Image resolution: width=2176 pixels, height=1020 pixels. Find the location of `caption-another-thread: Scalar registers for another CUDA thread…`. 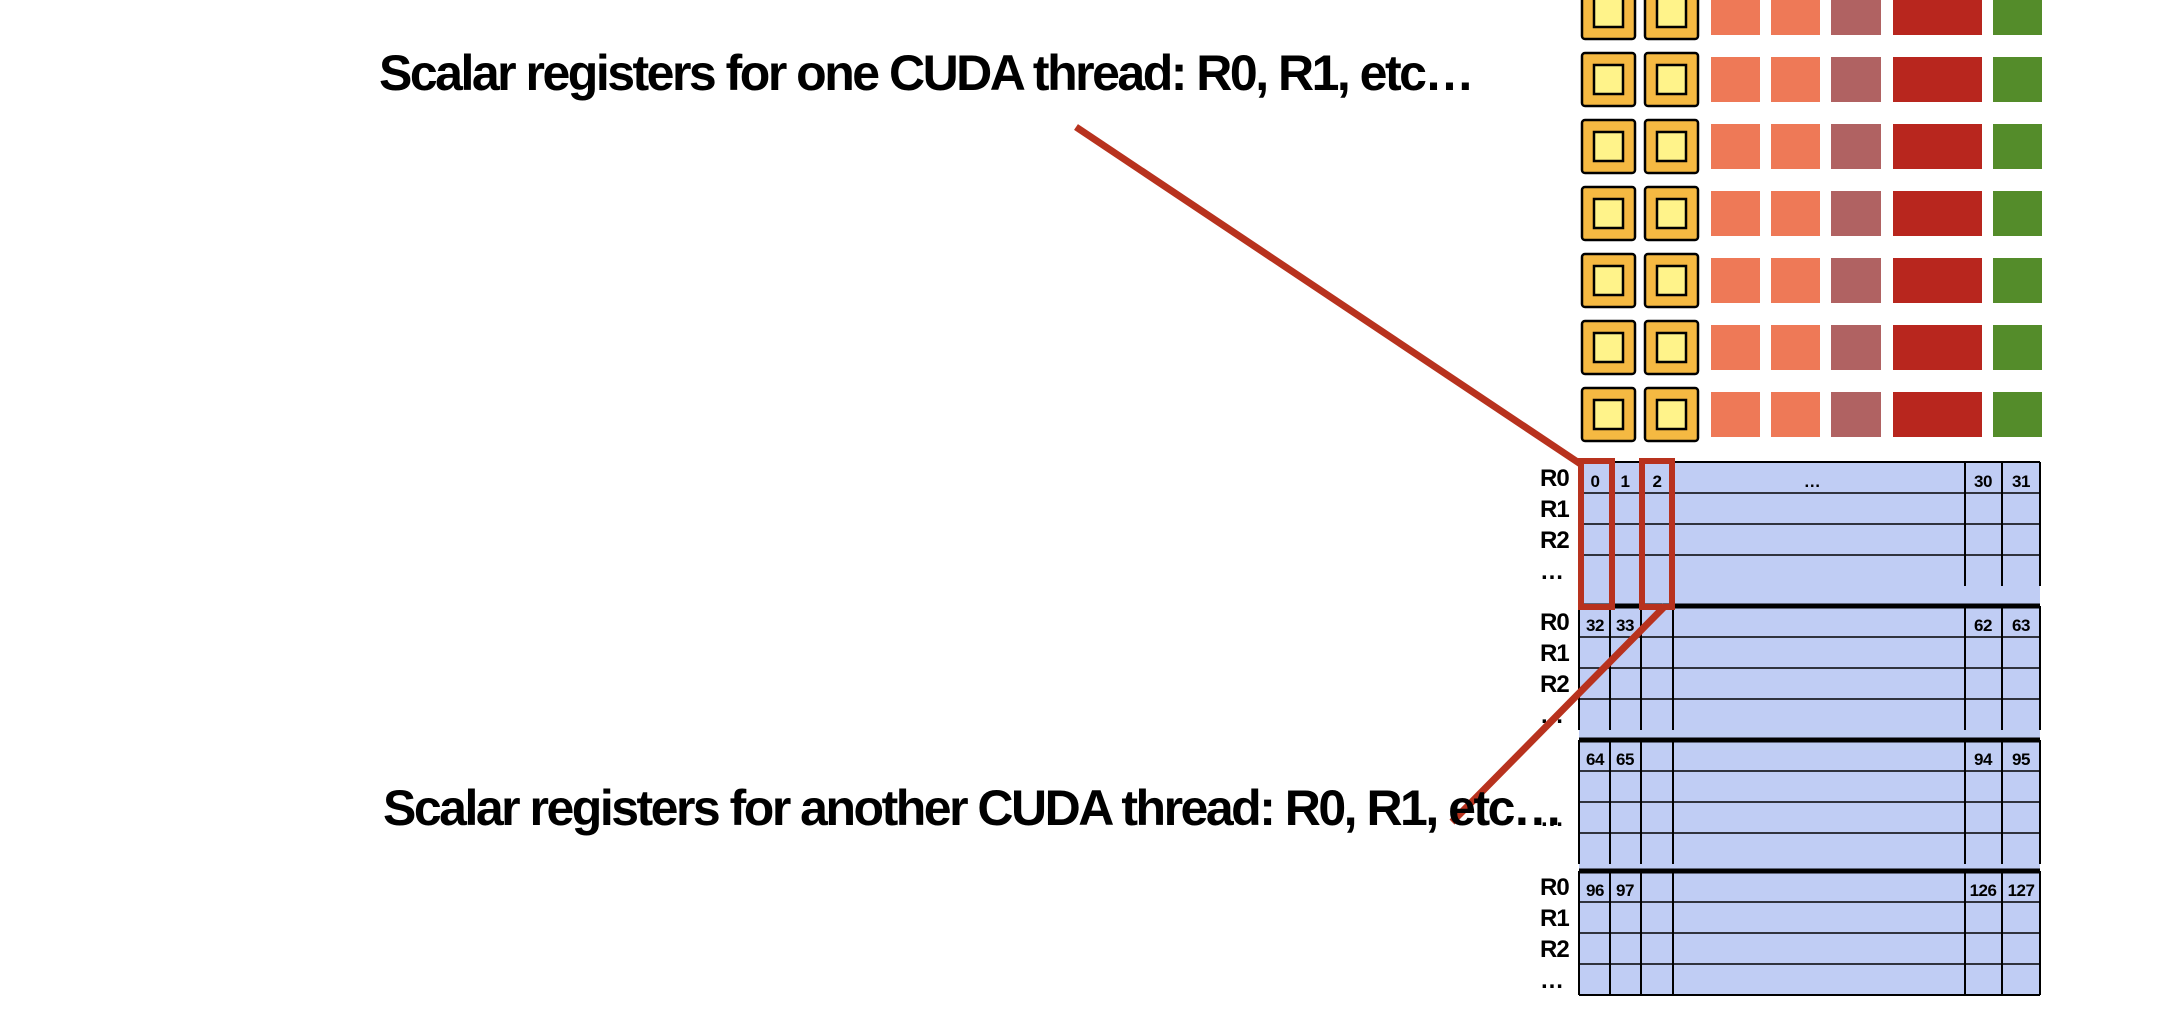

caption-another-thread: Scalar registers for another CUDA thread… is located at coordinates (971, 808).